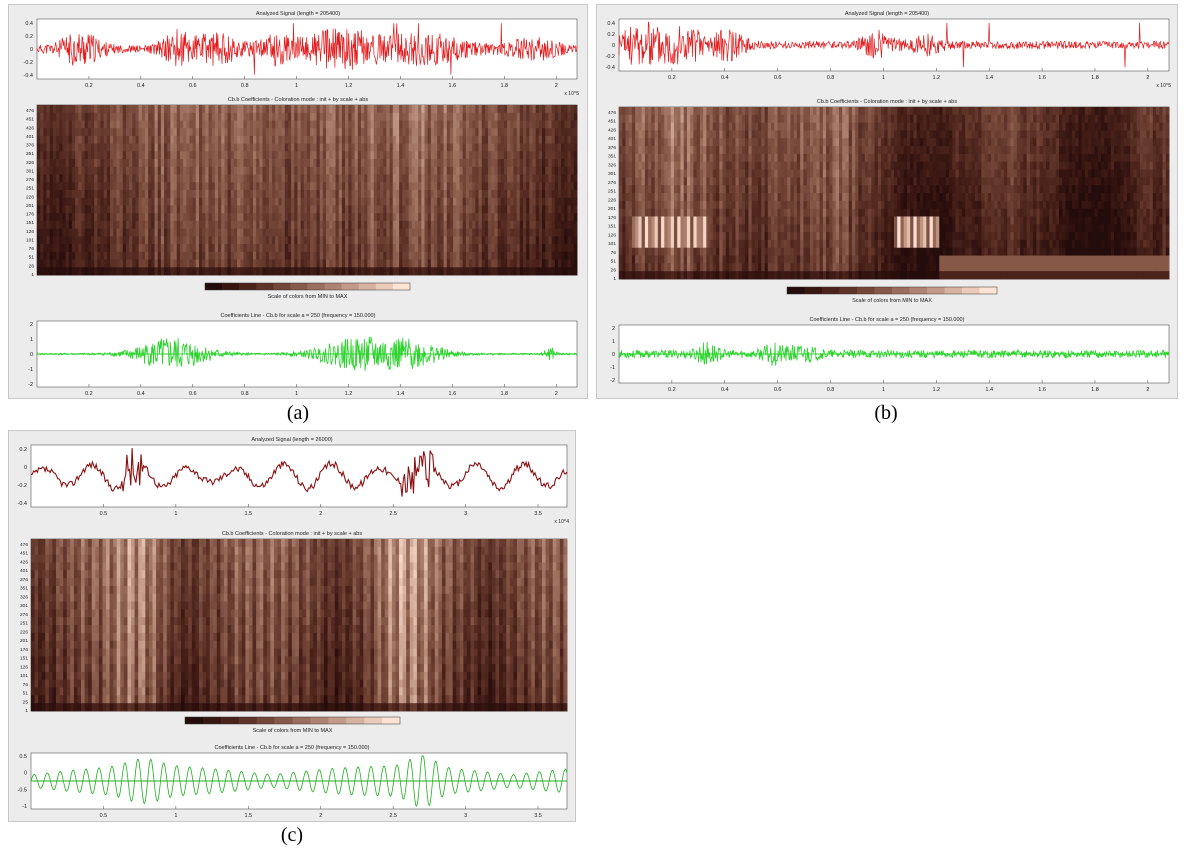 The image size is (1184, 852). I want to click on panel-a-line-ytick-label: 0, so click(31, 355).